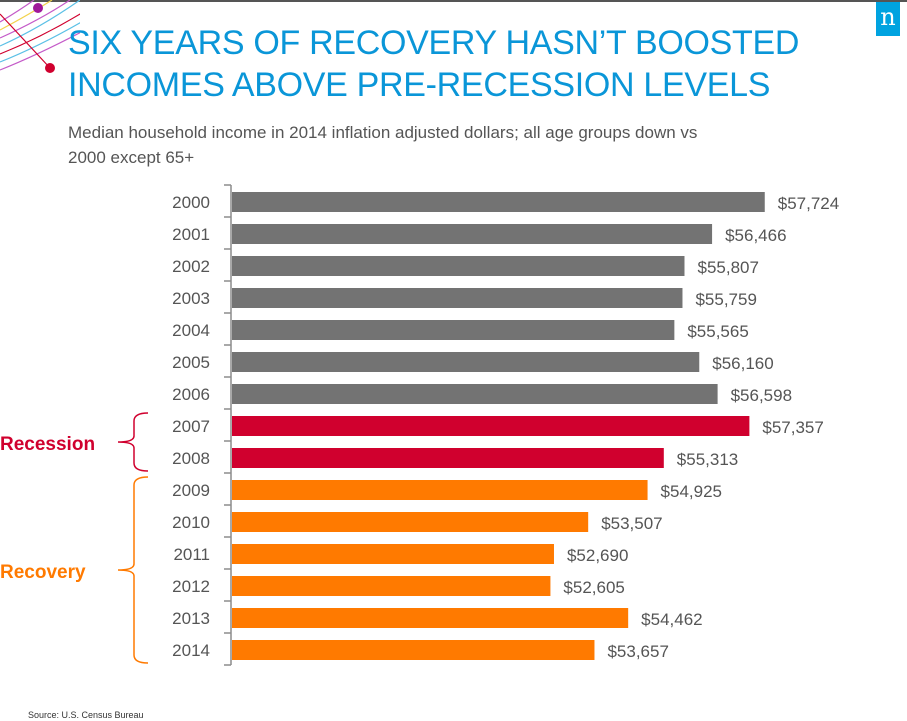 The image size is (907, 721). What do you see at coordinates (717, 331) in the screenshot?
I see `value-label: $55,565` at bounding box center [717, 331].